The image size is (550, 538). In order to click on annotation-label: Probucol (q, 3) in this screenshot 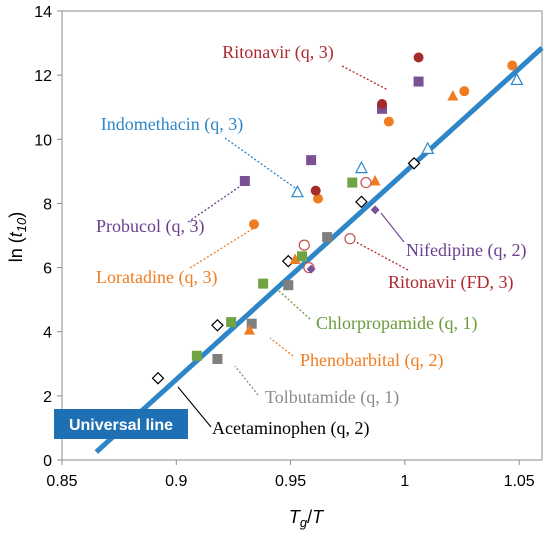, I will do `click(150, 226)`.